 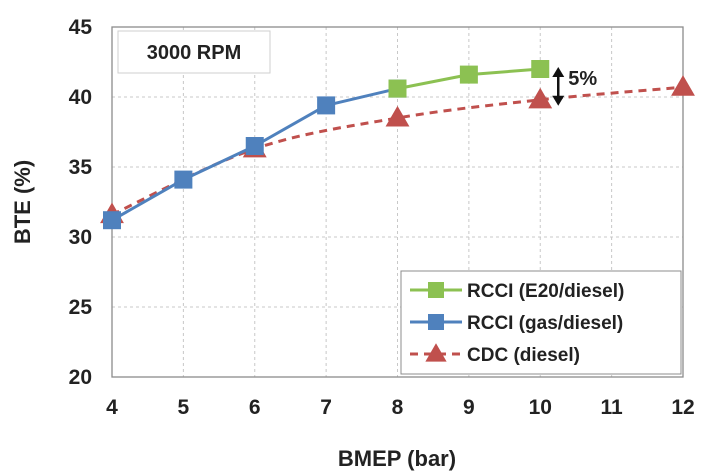 What do you see at coordinates (582, 79) in the screenshot?
I see `gap-label: 5%` at bounding box center [582, 79].